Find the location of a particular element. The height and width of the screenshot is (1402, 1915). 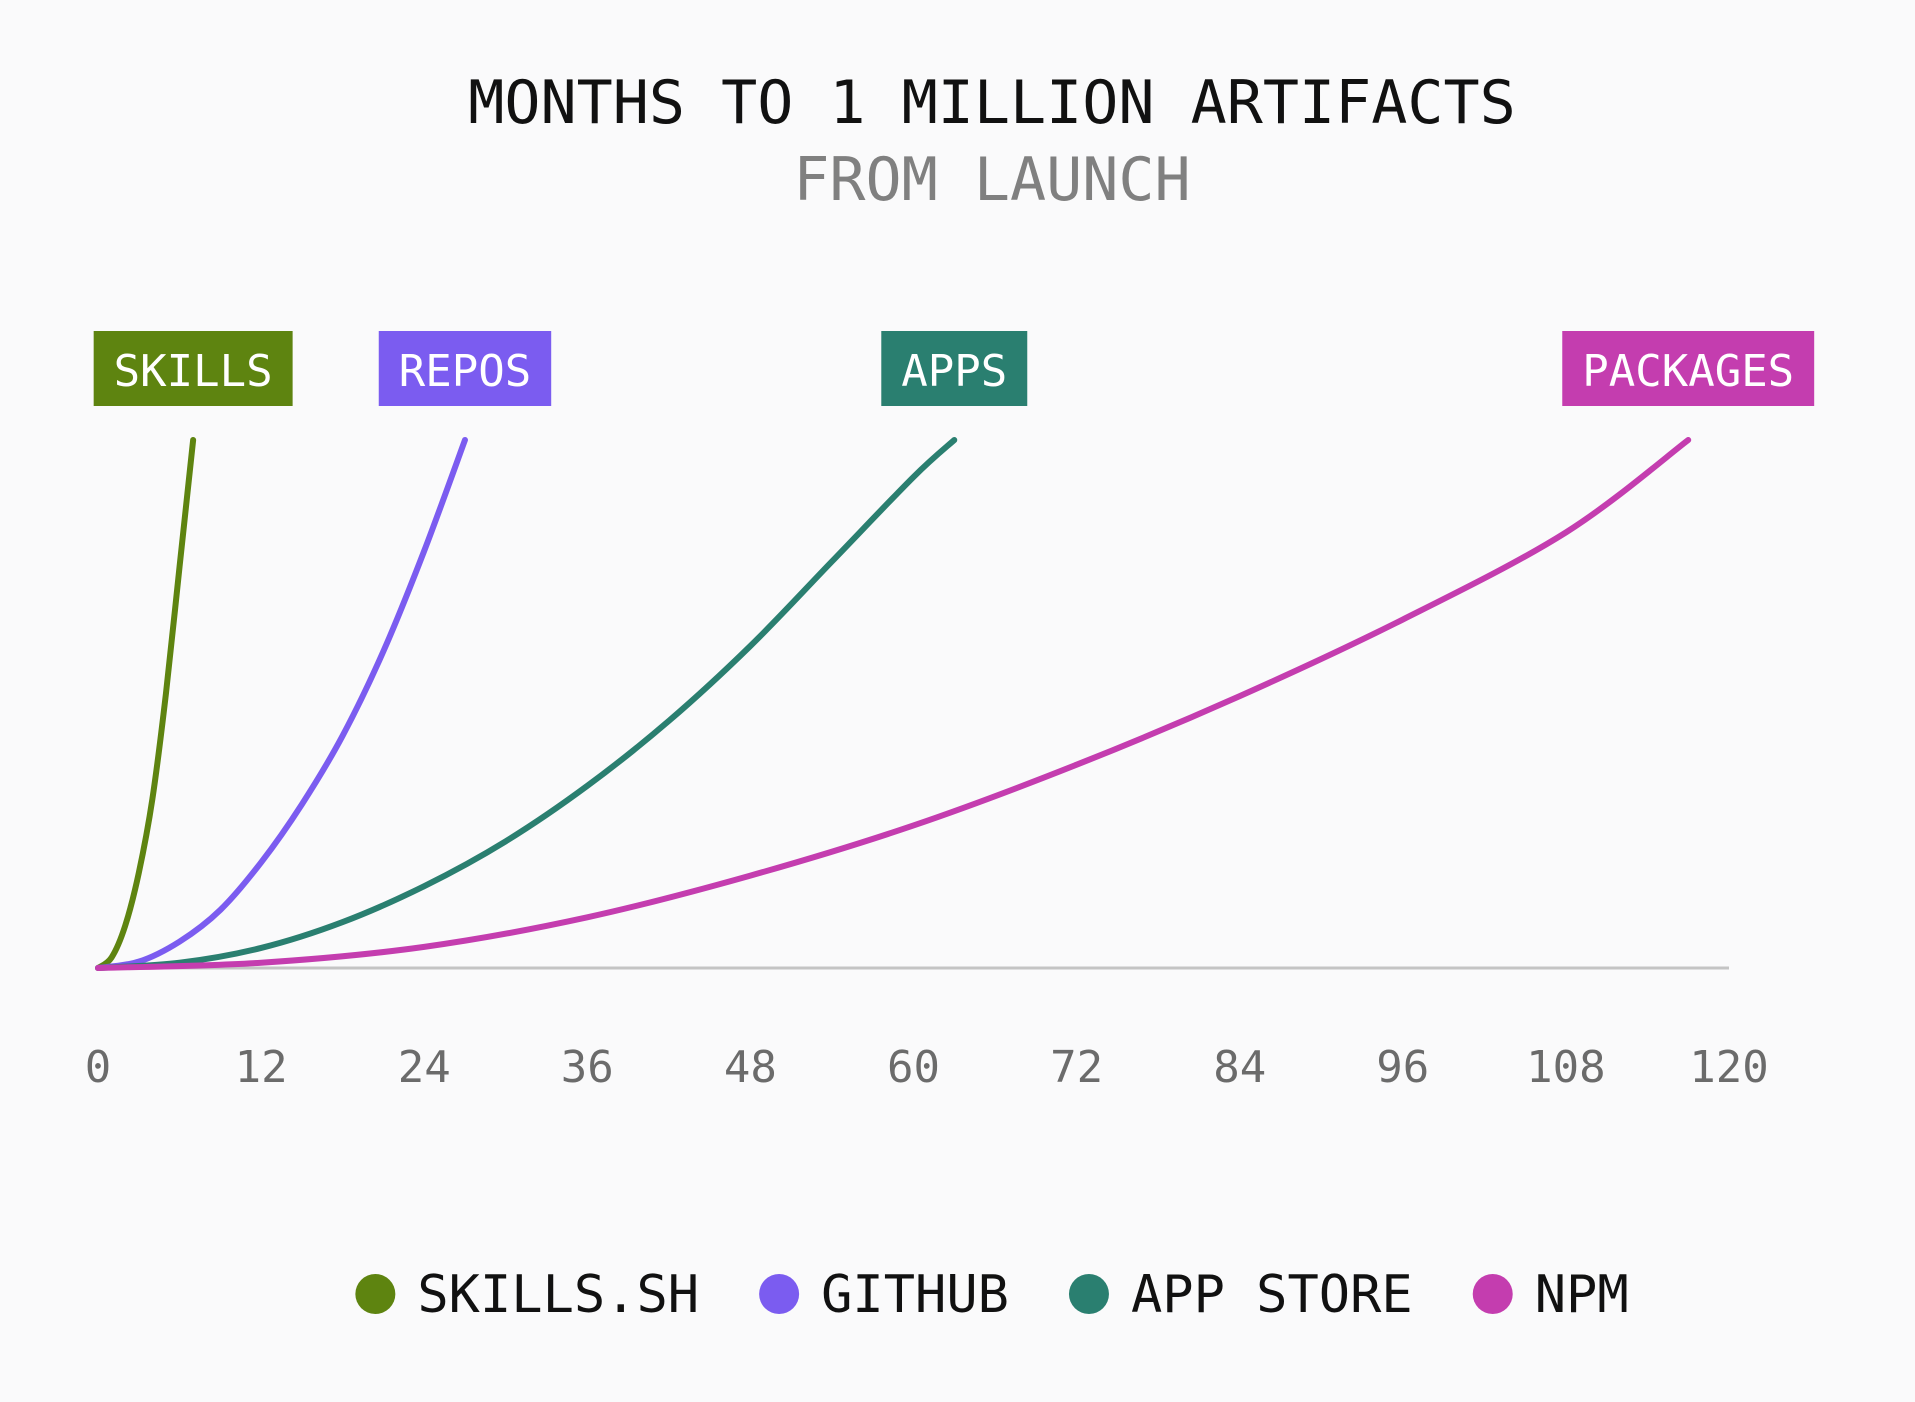

legend-label: NPM is located at coordinates (1582, 1295).